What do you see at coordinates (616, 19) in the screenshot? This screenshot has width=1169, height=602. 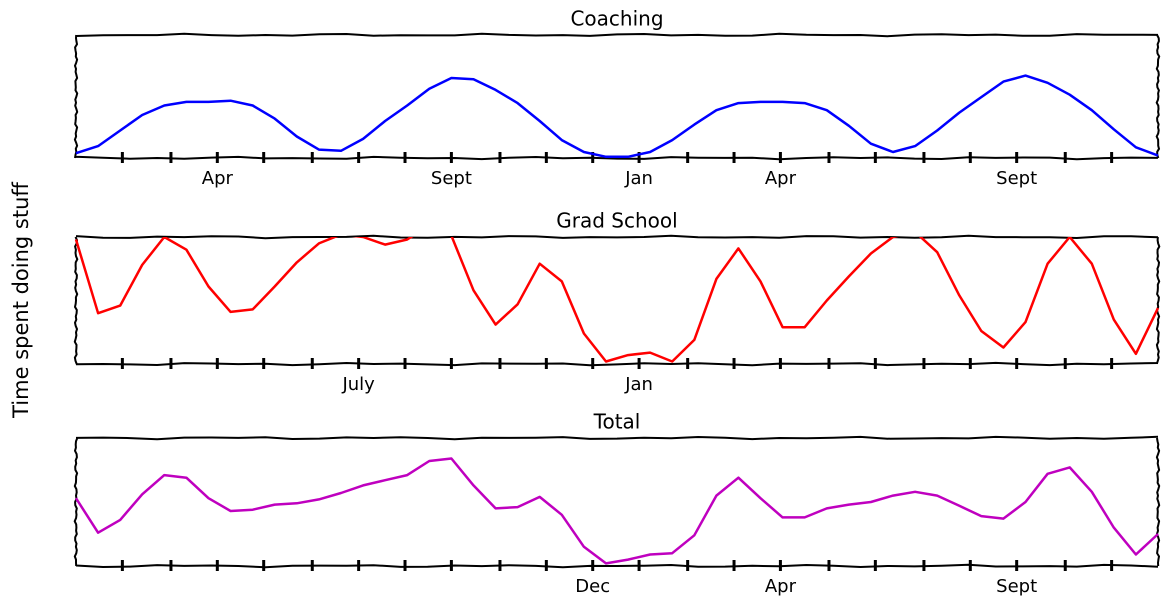 I see `chart-title: Coaching` at bounding box center [616, 19].